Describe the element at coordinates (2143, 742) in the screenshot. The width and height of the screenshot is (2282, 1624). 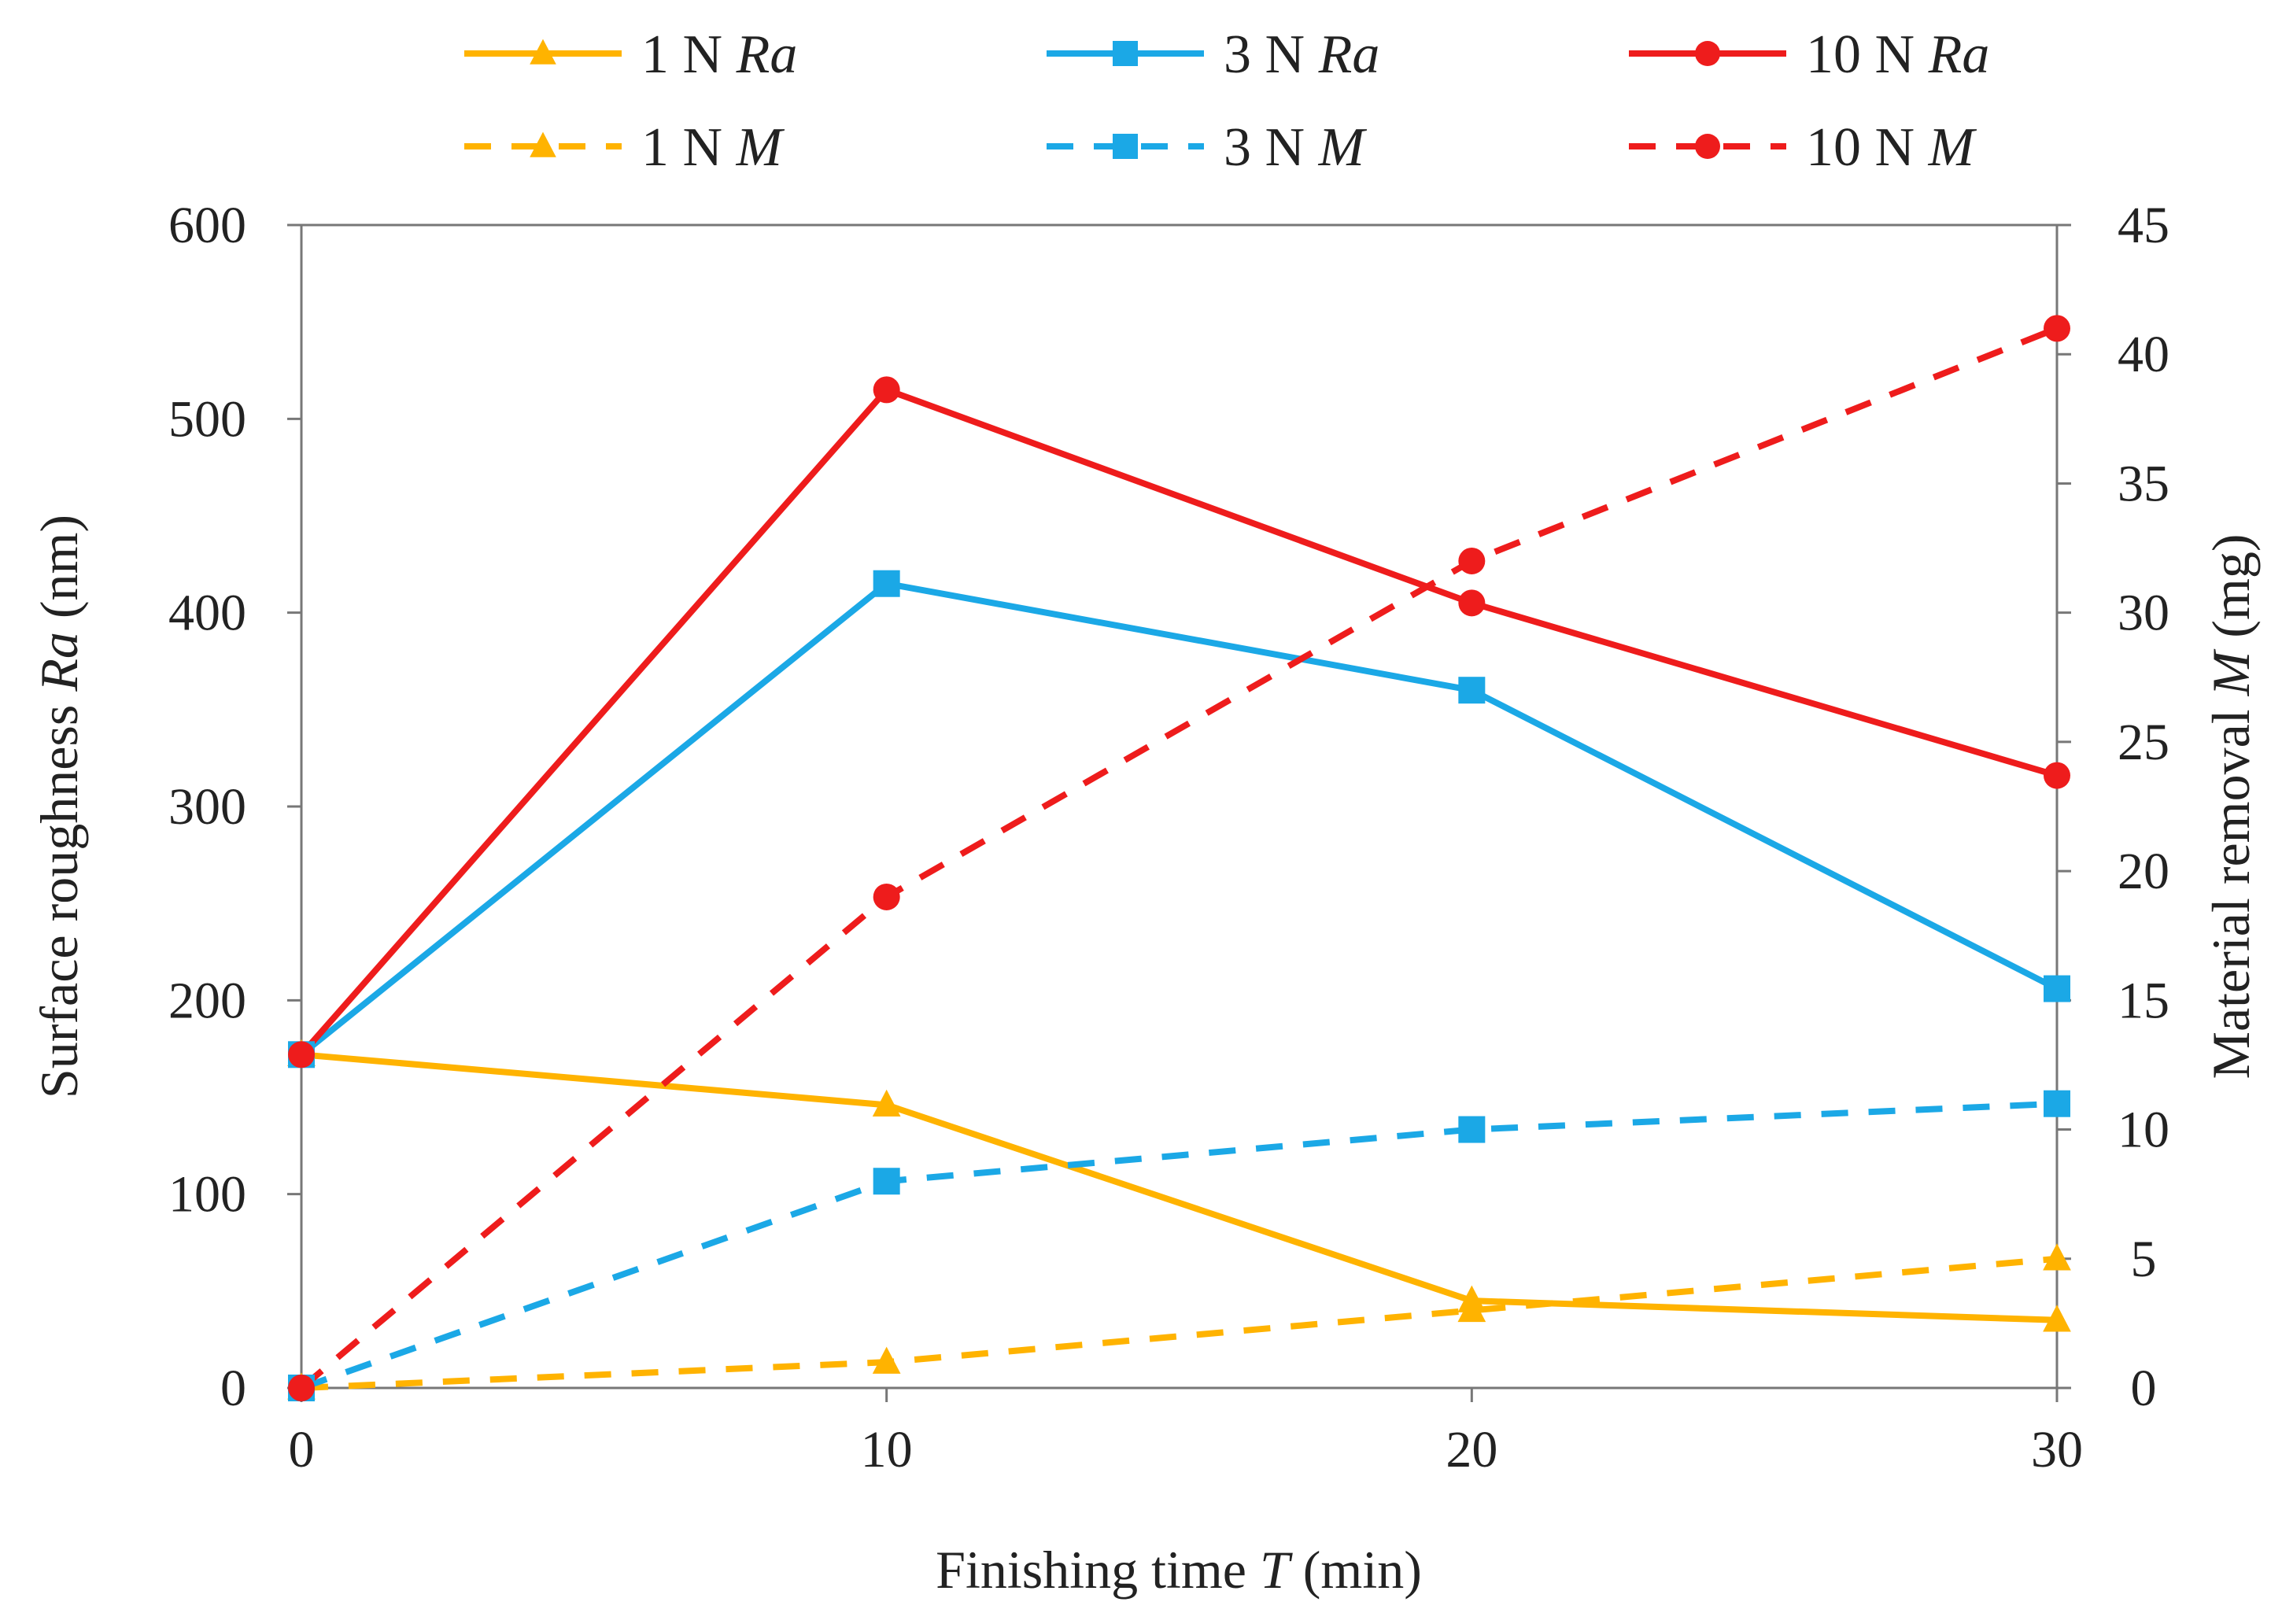
I see `y-right-tick-label: 25` at that location.